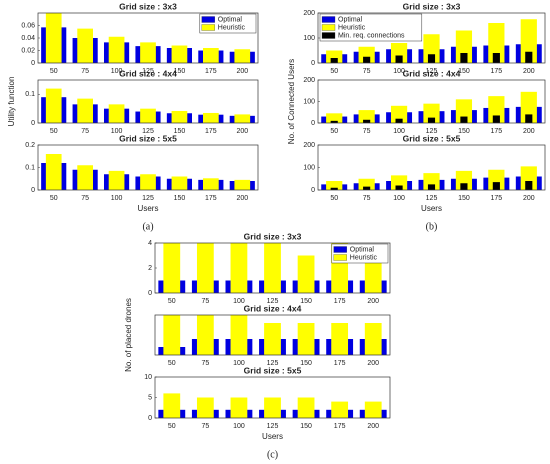 This screenshot has width=550, height=464. I want to click on y-tick-label: 200, so click(309, 145).